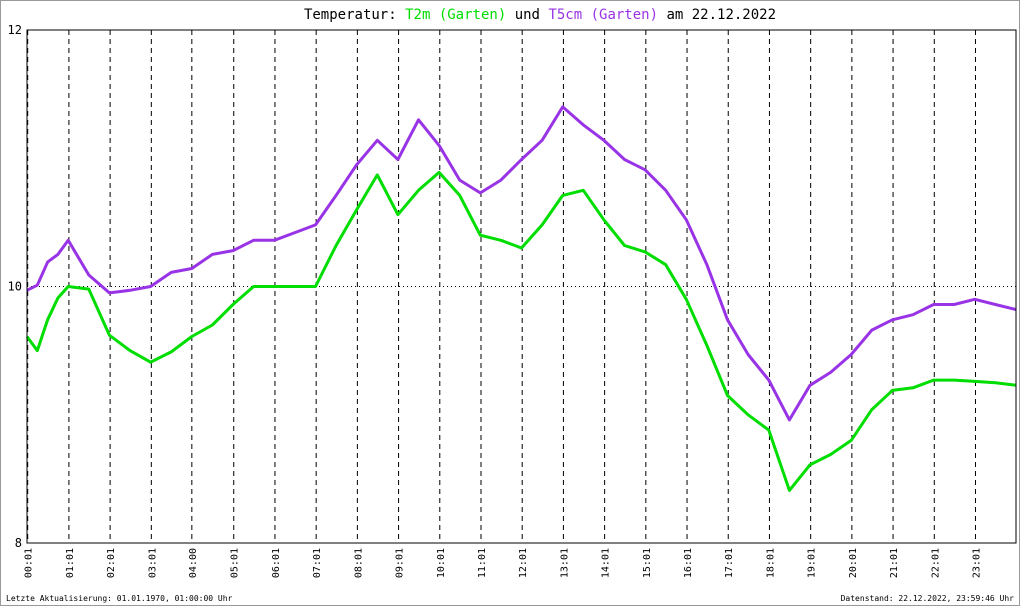 This screenshot has height=606, width=1020. I want to click on y-tick-label: 8, so click(18, 543).